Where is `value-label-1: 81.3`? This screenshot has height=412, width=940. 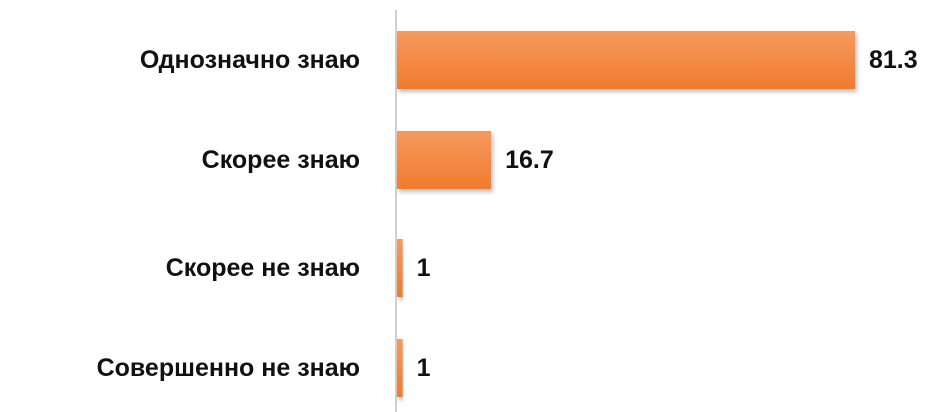 value-label-1: 81.3 is located at coordinates (893, 60).